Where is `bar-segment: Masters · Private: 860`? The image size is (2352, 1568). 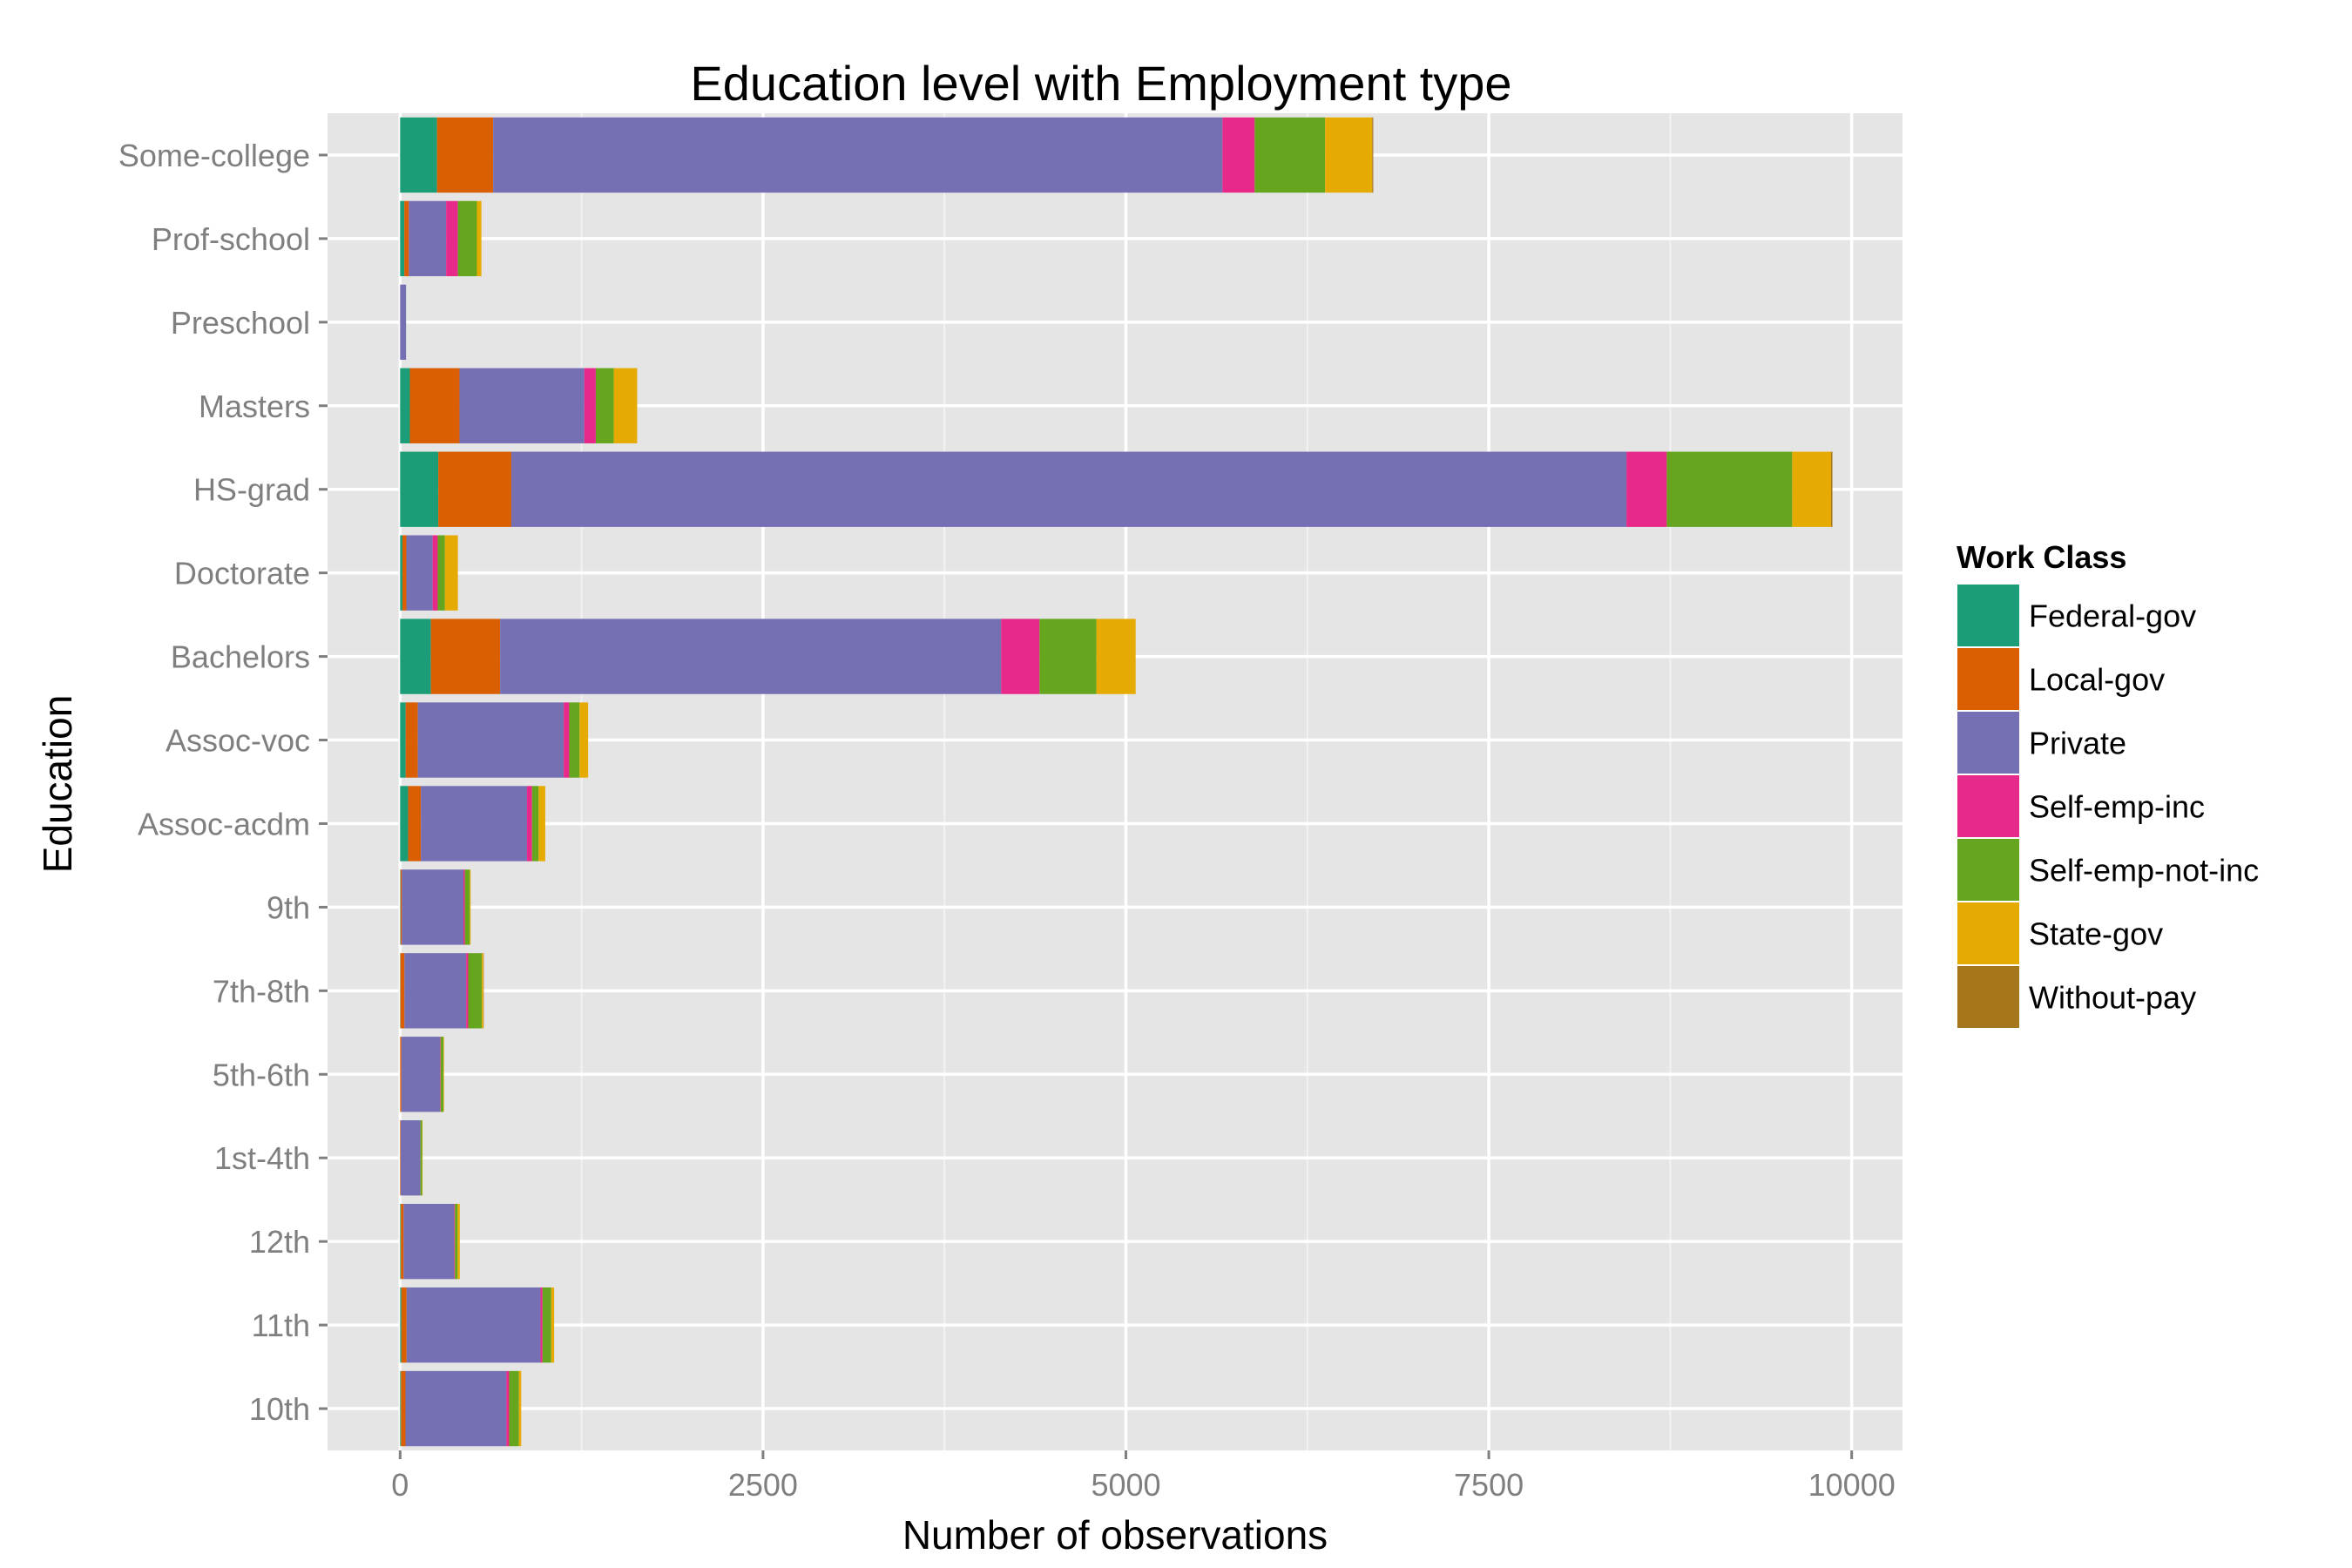
bar-segment: Masters · Private: 860 is located at coordinates (522, 405).